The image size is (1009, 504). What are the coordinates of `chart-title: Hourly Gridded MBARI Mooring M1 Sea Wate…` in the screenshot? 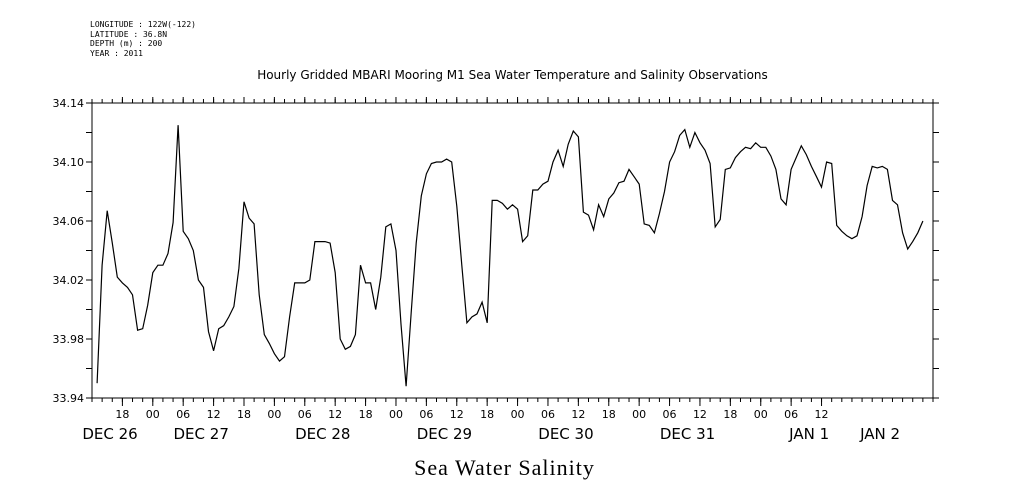 It's located at (512, 75).